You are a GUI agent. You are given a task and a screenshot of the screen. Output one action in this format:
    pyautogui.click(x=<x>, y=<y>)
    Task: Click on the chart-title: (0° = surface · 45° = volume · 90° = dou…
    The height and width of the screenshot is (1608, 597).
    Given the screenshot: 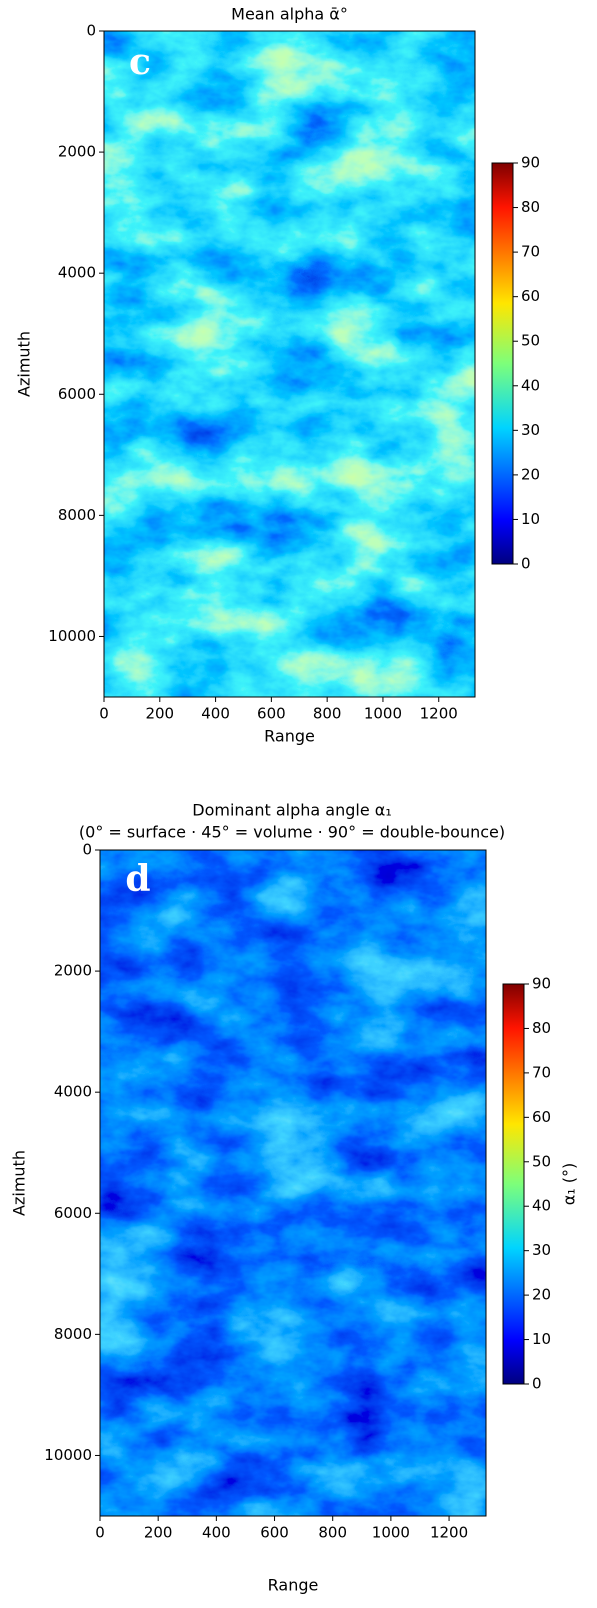 What is the action you would take?
    pyautogui.click(x=292, y=832)
    